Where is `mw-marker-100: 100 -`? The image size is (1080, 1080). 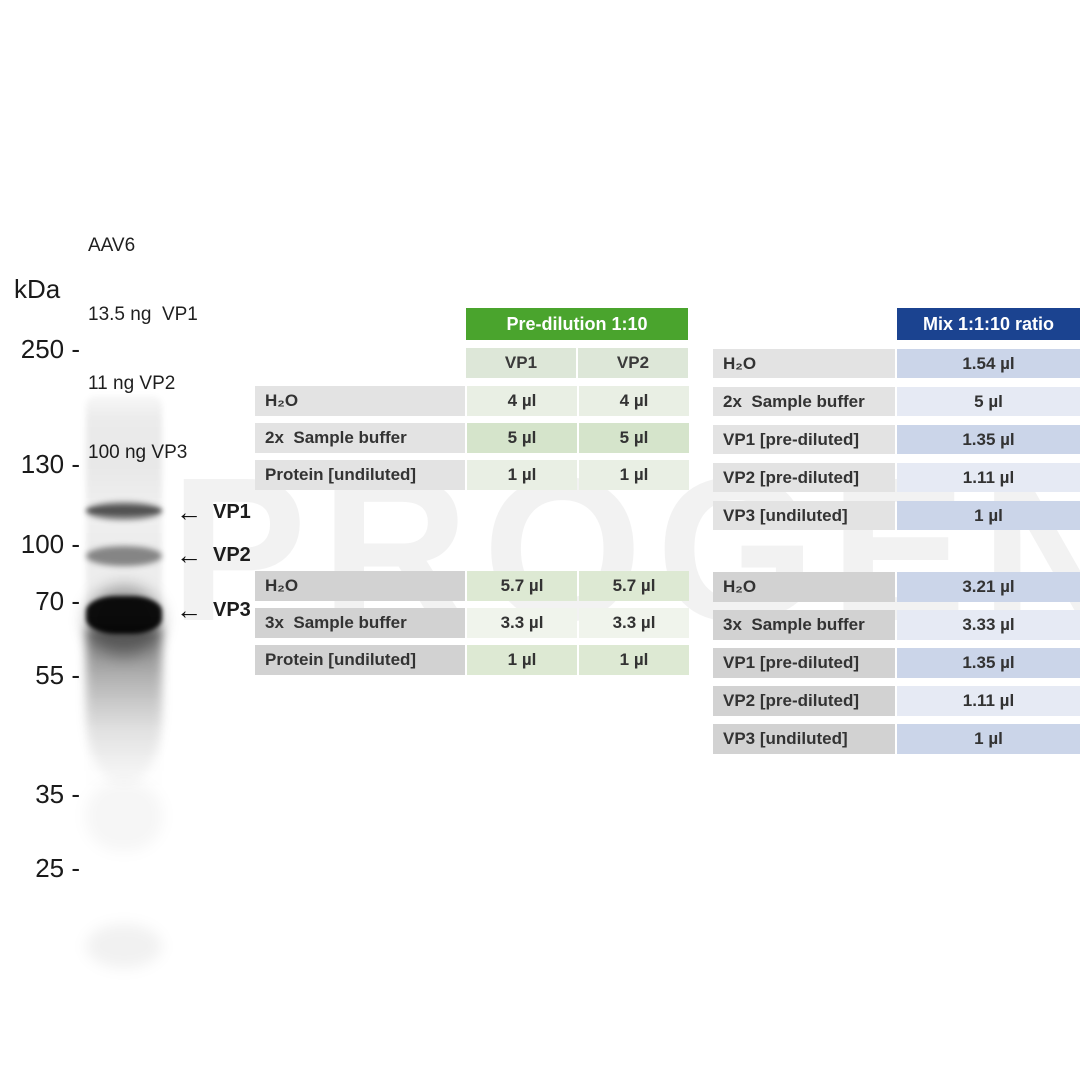 mw-marker-100: 100 - is located at coordinates (50, 544).